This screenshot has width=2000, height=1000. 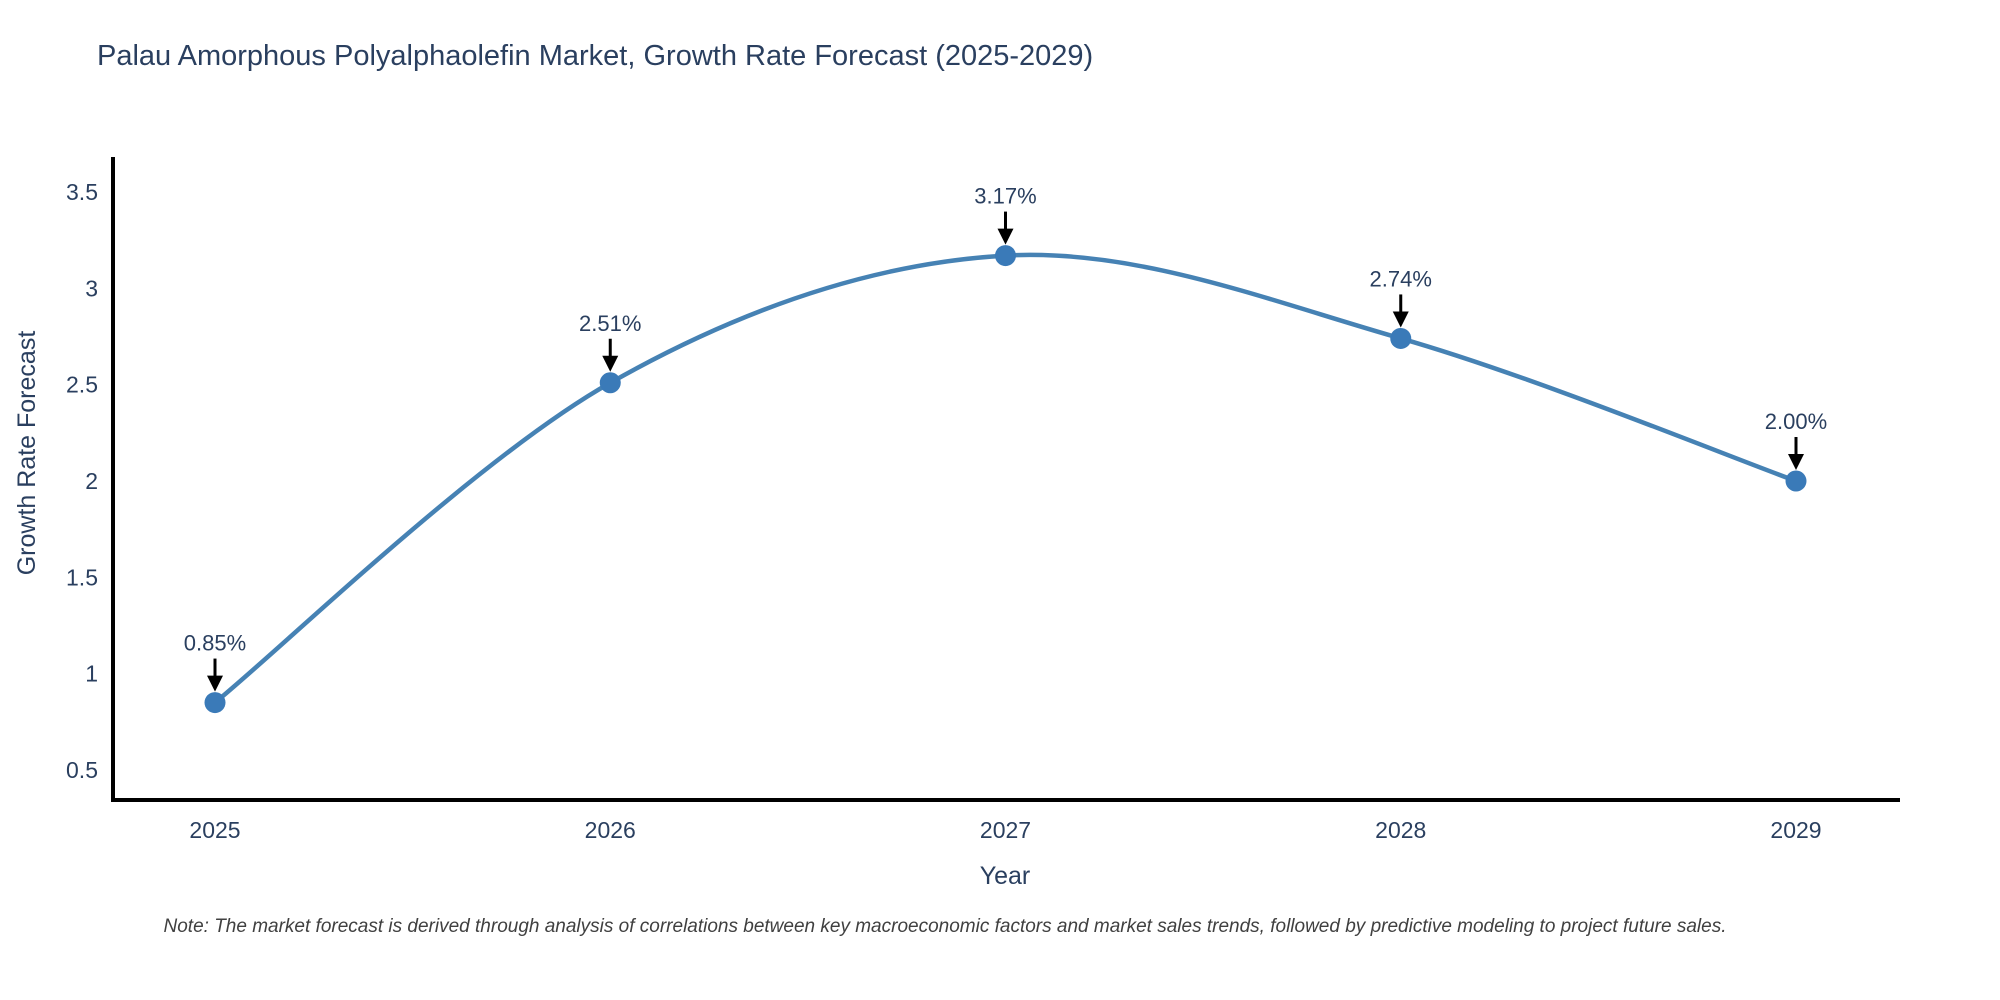 I want to click on y-tick-label: 2.5, so click(x=82, y=385).